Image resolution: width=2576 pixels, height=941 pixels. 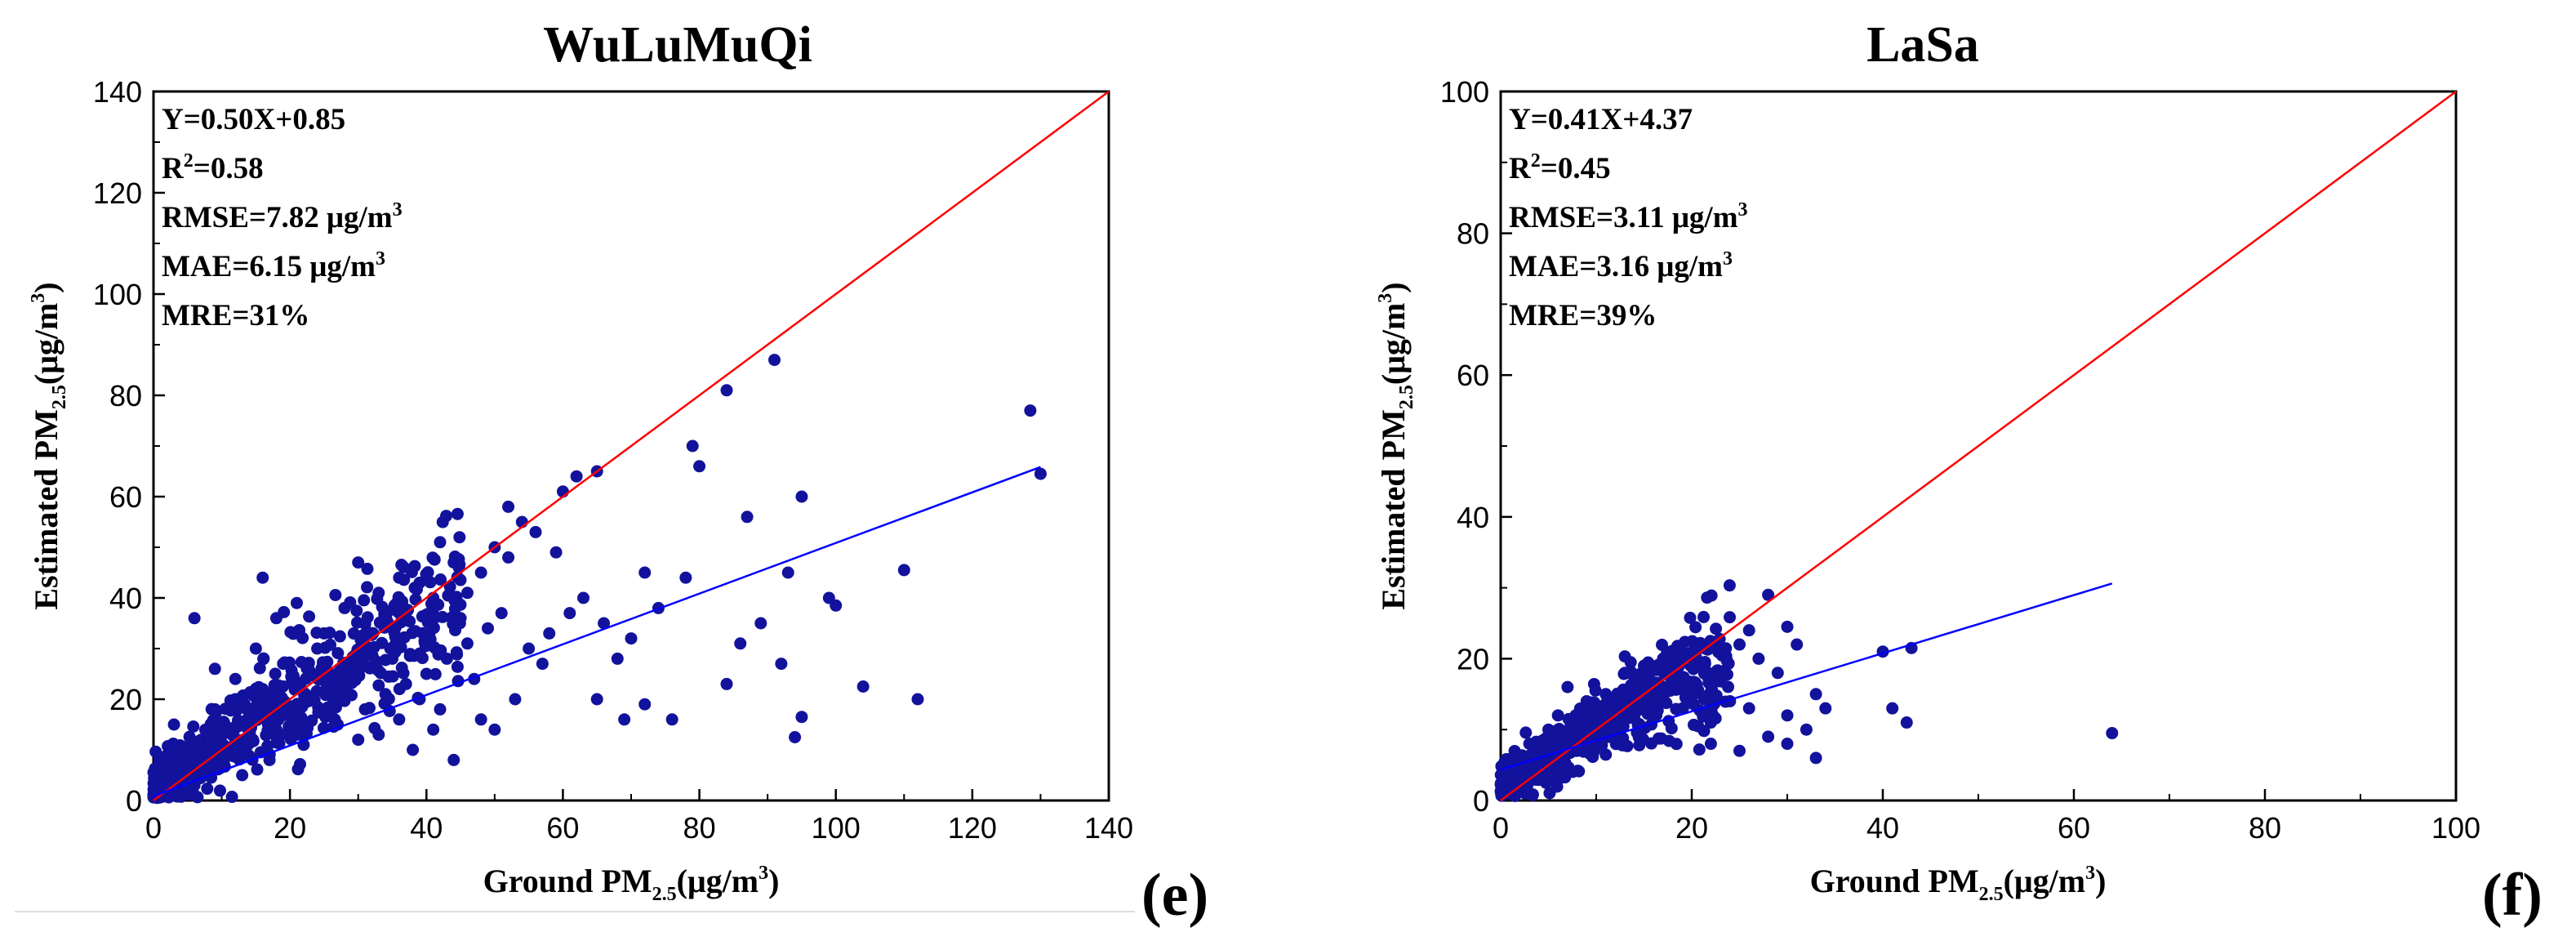 I want to click on chart-title: WuLuMuQi, so click(x=677, y=45).